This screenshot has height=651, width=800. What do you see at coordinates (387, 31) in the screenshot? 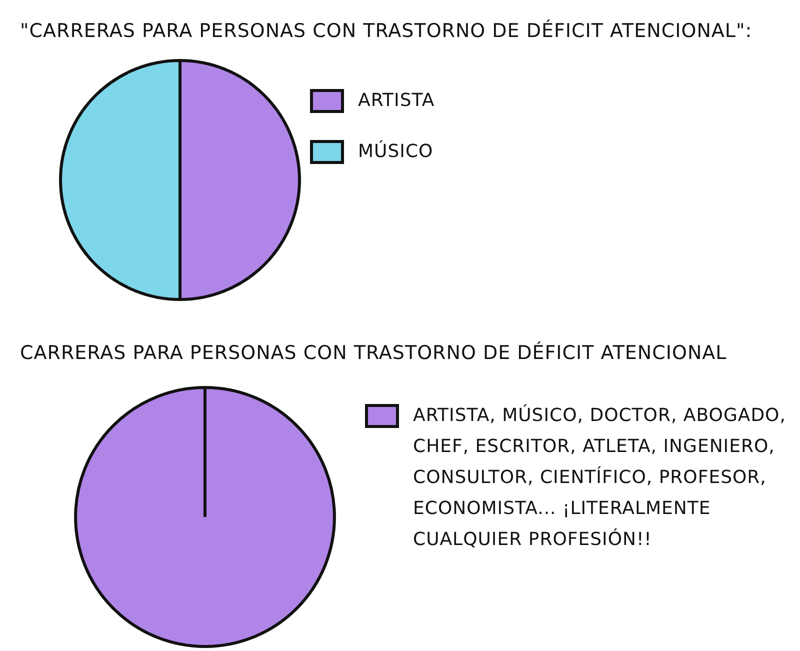
I see `chart-title: "CARRERAS PARA PERSONAS CON TRASTORNO DE DÉFICIT ATENCIONAL":` at bounding box center [387, 31].